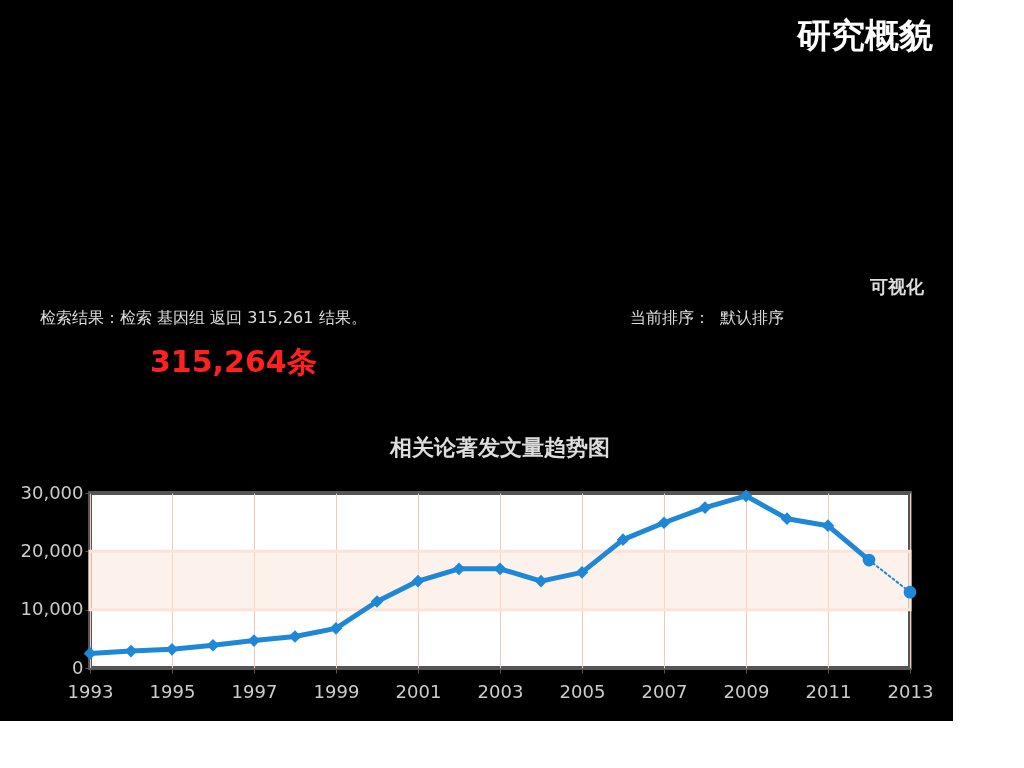 Image resolution: width=1024 pixels, height=768 pixels. What do you see at coordinates (52, 550) in the screenshot?
I see `y-tick-label: 20,000` at bounding box center [52, 550].